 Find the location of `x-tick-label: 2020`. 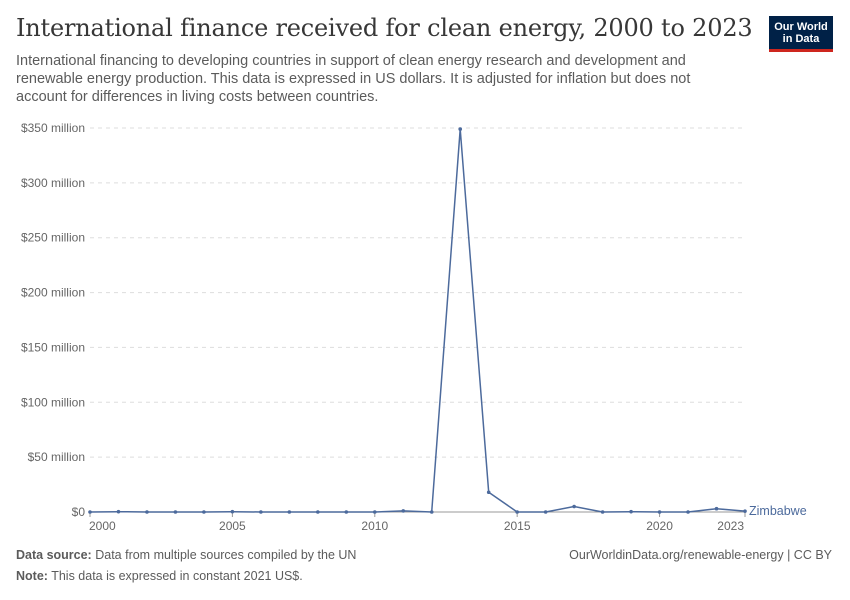

x-tick-label: 2020 is located at coordinates (659, 526).